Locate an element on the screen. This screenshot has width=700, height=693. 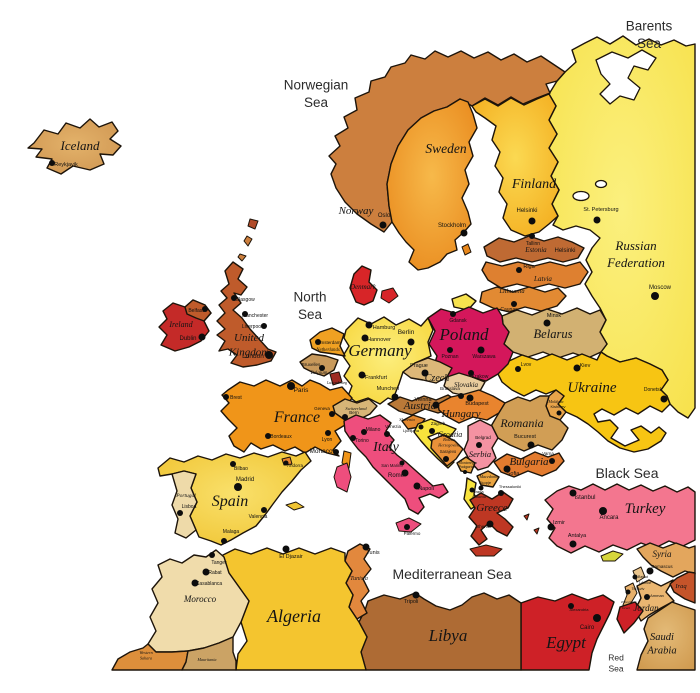
country-shape-crete is located at coordinates (486, 550).